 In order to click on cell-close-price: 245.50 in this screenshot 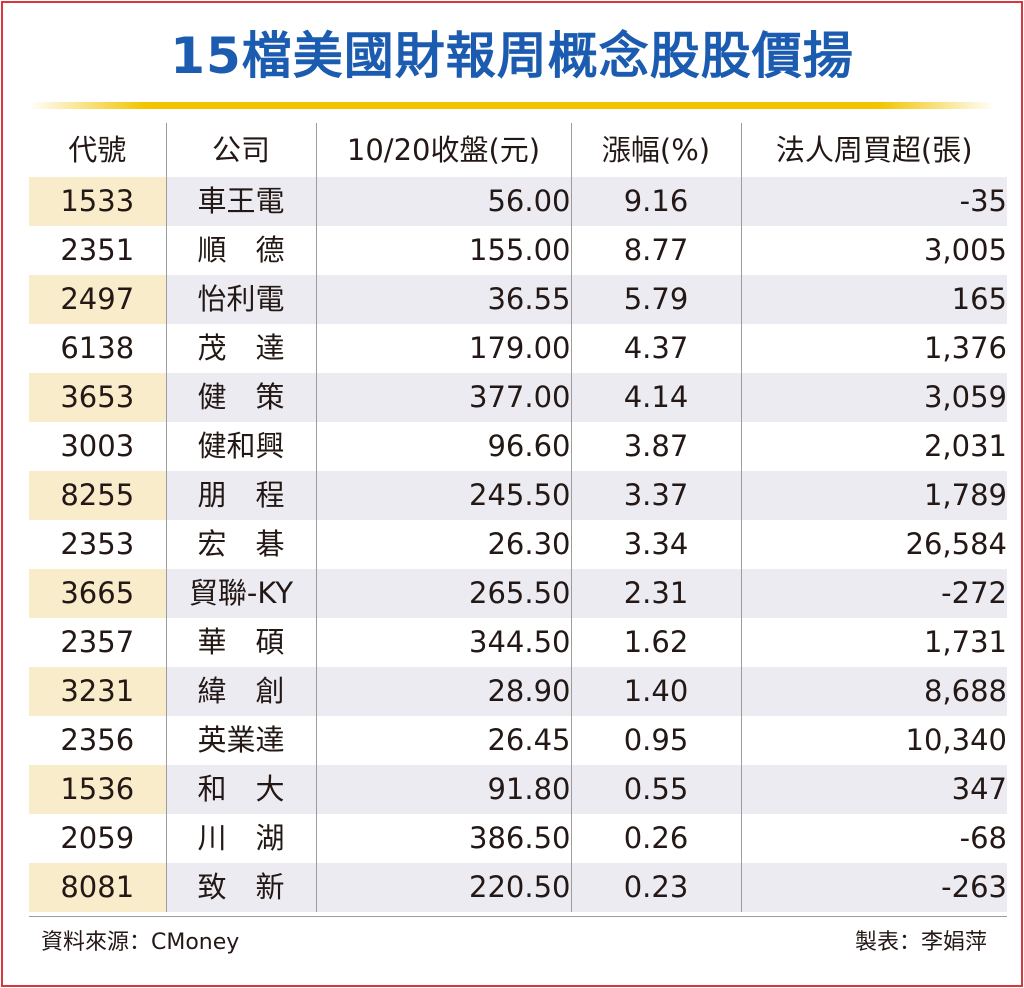, I will do `click(443, 495)`.